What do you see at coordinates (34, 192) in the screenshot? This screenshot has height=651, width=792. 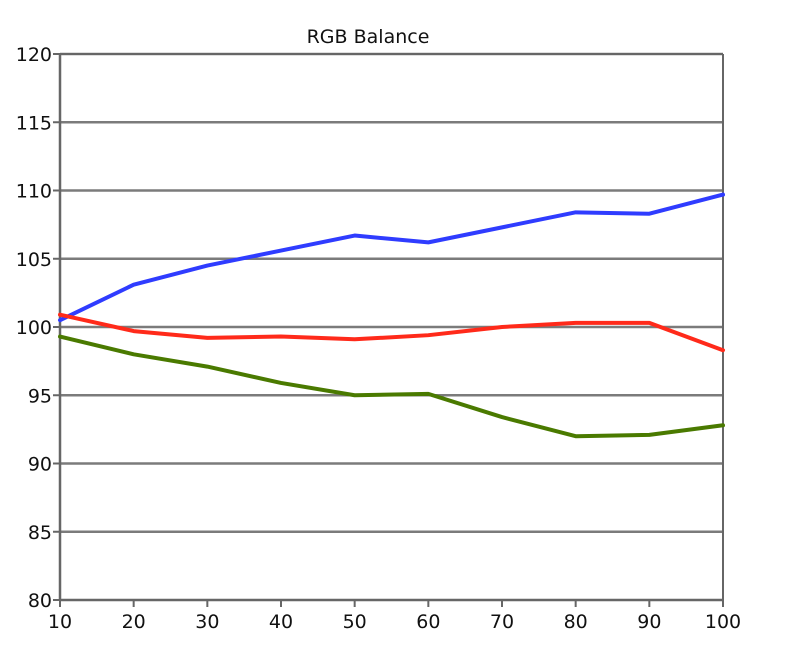 I see `y-tick-label-110: 110` at bounding box center [34, 192].